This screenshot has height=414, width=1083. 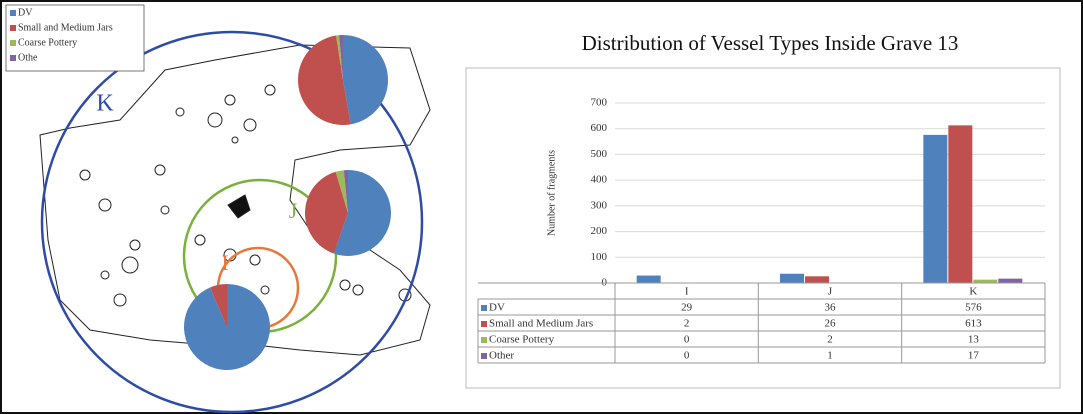 What do you see at coordinates (974, 356) in the screenshot?
I see `table-value: 17` at bounding box center [974, 356].